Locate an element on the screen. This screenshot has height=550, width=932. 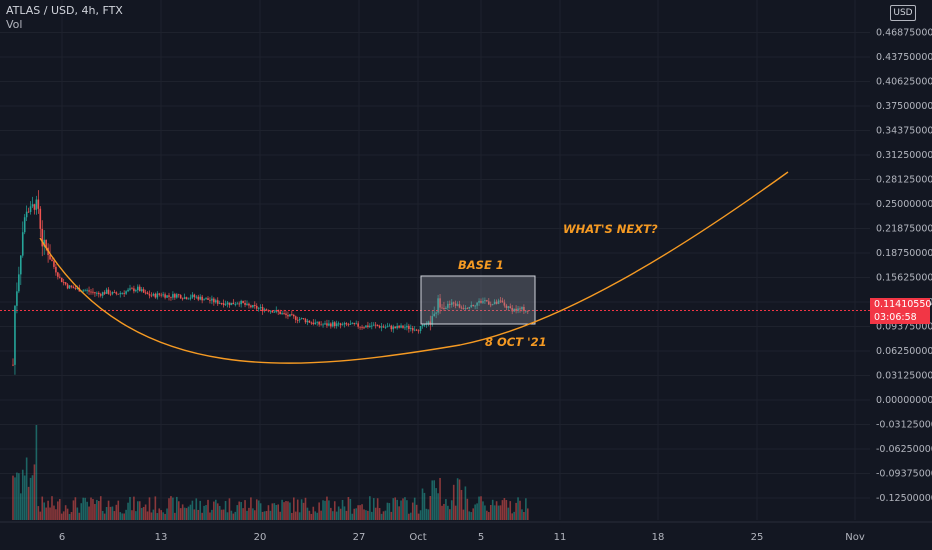
annotation-date: 8 OCT '21 is located at coordinates (516, 342).